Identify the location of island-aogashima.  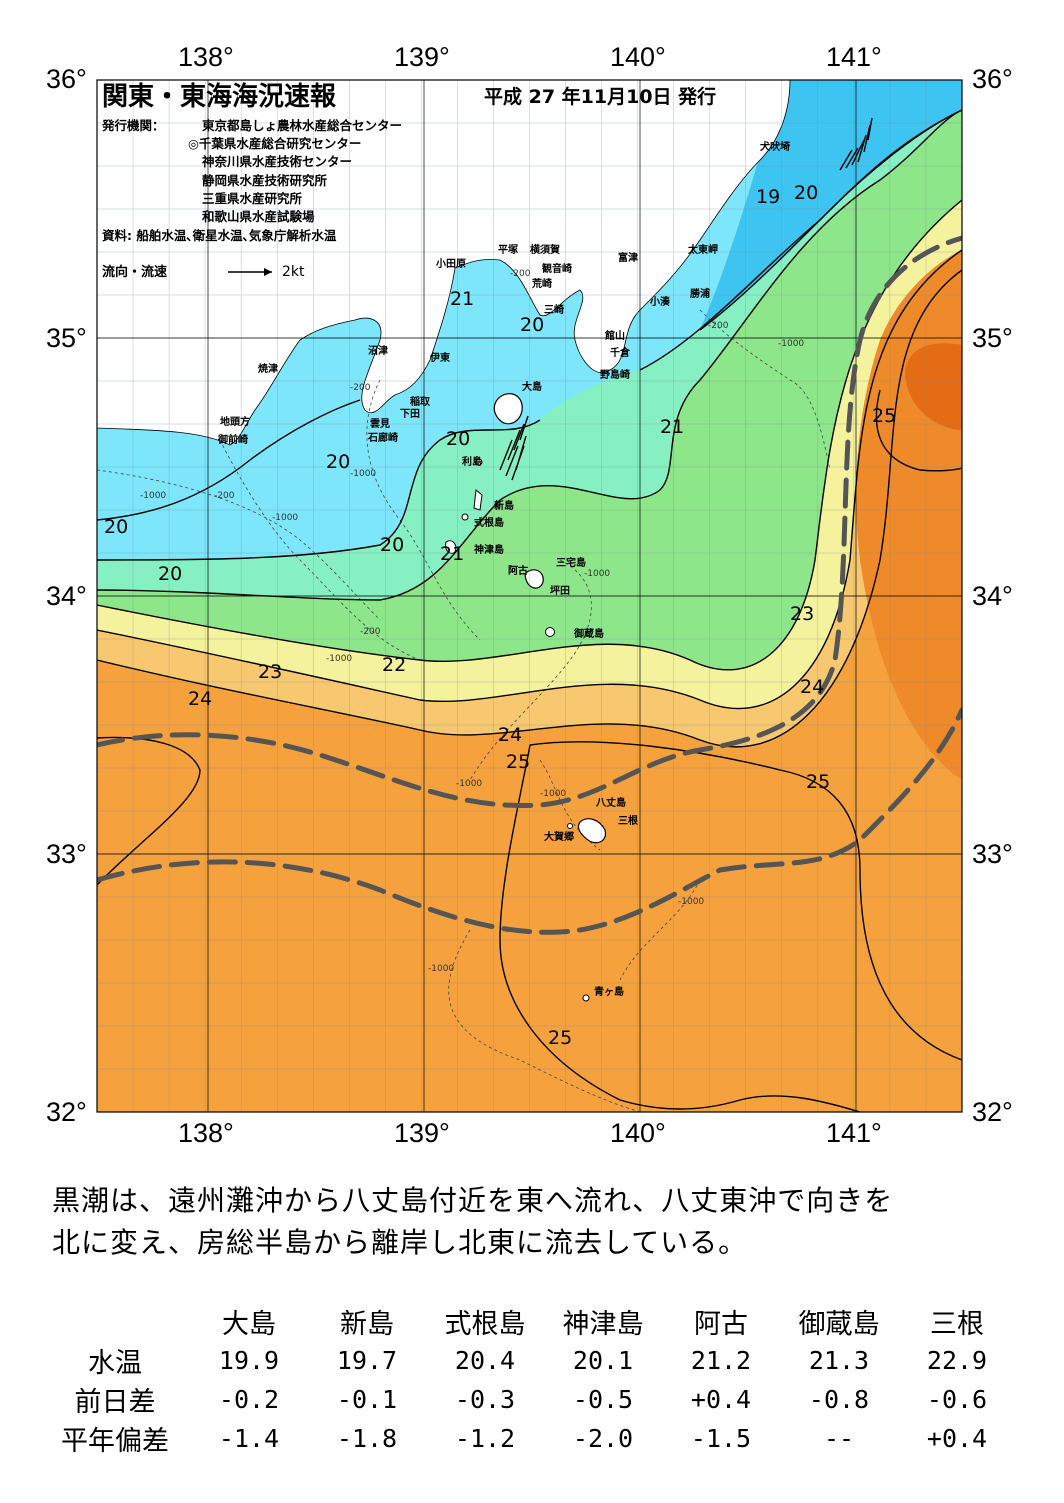
(586, 998).